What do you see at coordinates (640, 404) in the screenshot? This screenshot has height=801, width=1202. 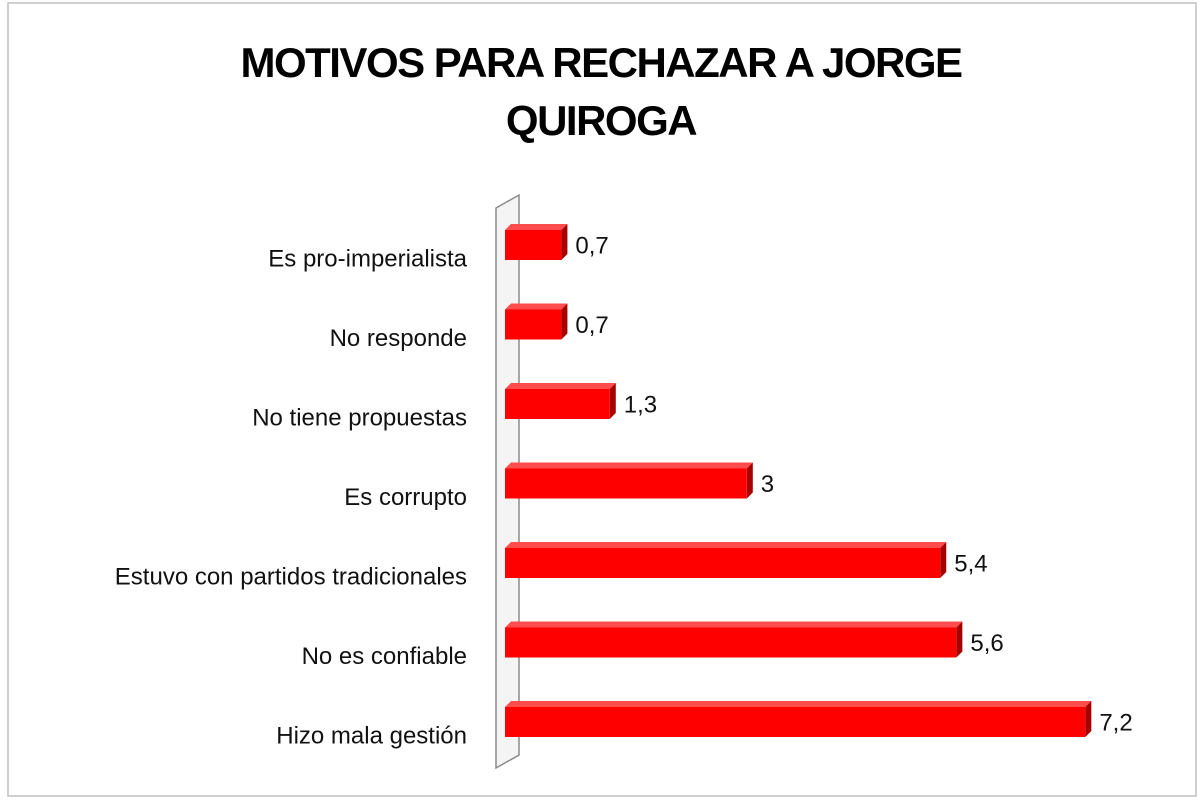 I see `value-label: 1,3` at bounding box center [640, 404].